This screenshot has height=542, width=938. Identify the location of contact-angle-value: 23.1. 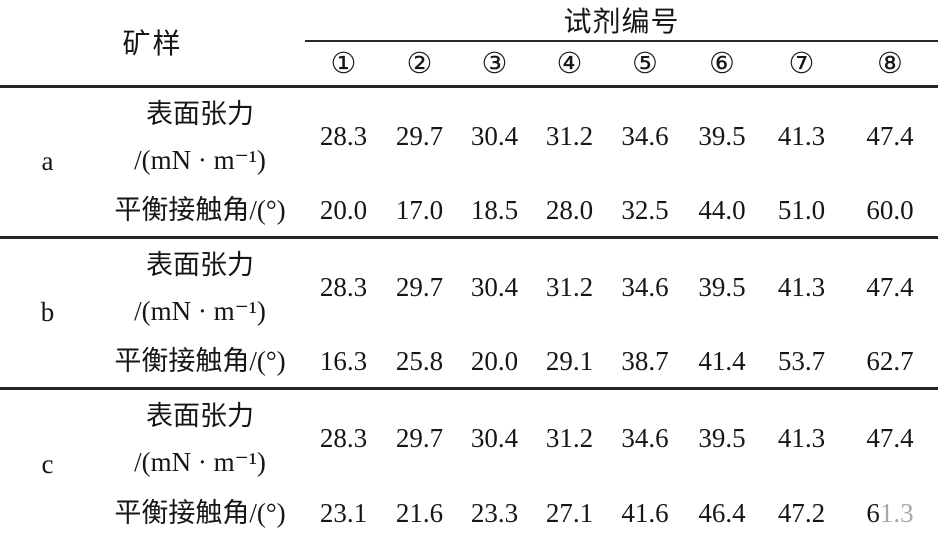
(343, 513).